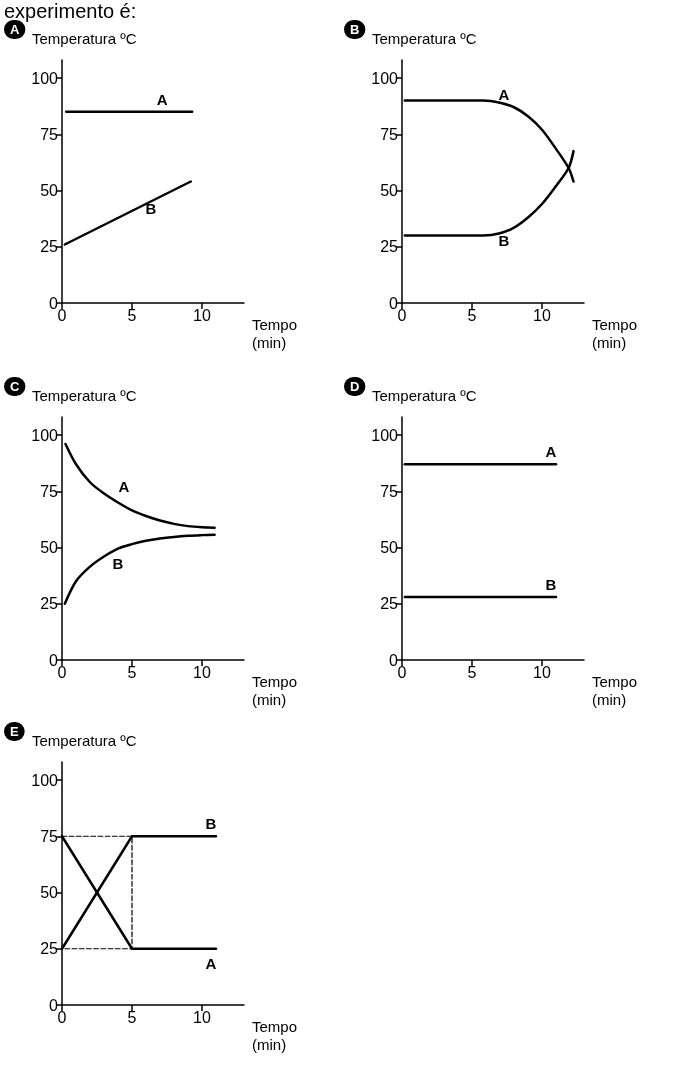  I want to click on chart-title: C, so click(15, 386).